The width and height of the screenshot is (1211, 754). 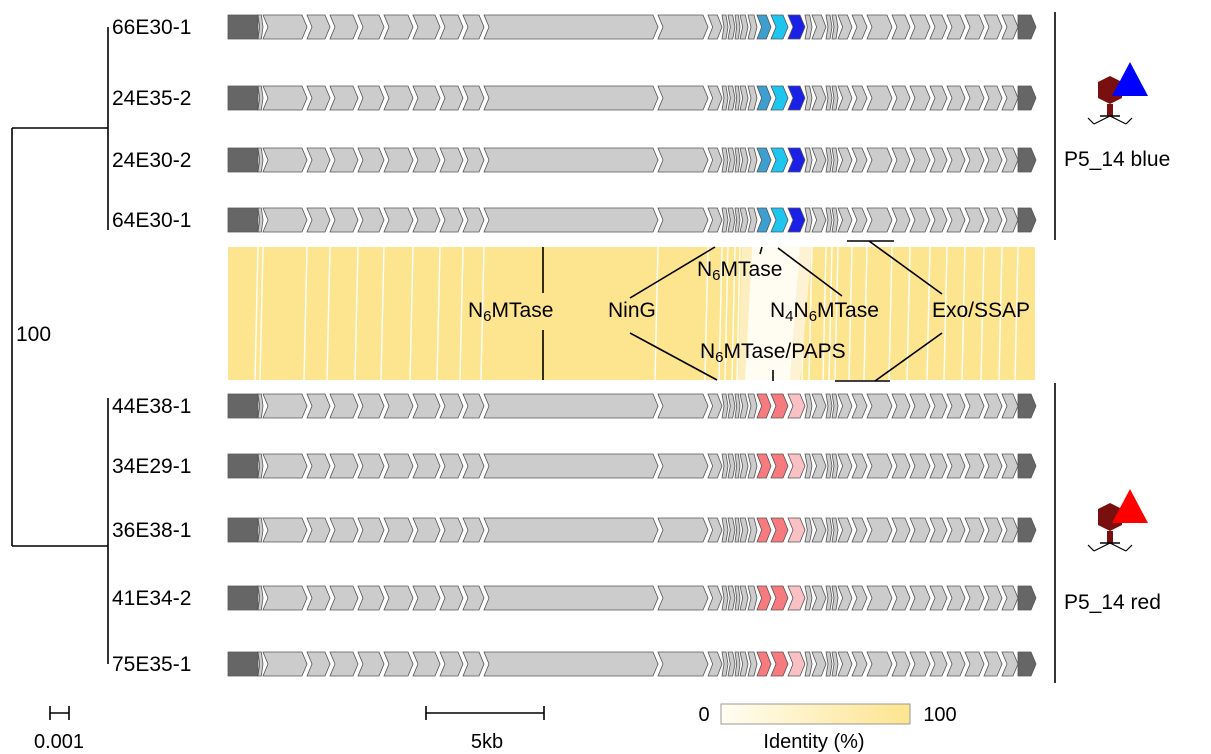 I want to click on genome-track, so click(x=632, y=220).